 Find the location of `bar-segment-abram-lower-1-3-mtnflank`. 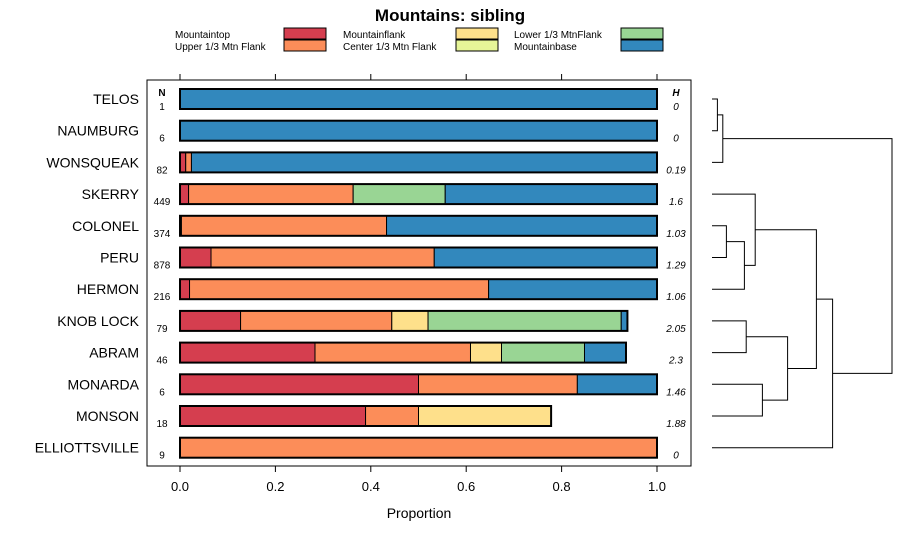

bar-segment-abram-lower-1-3-mtnflank is located at coordinates (542, 353).